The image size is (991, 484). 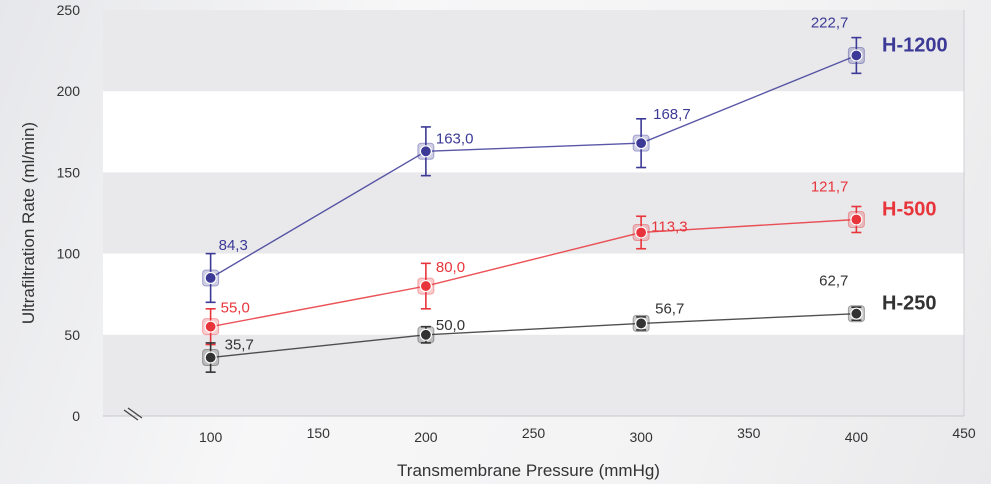 What do you see at coordinates (69, 213) in the screenshot?
I see `y-axis-ticks: 0 50 100 150 200 250` at bounding box center [69, 213].